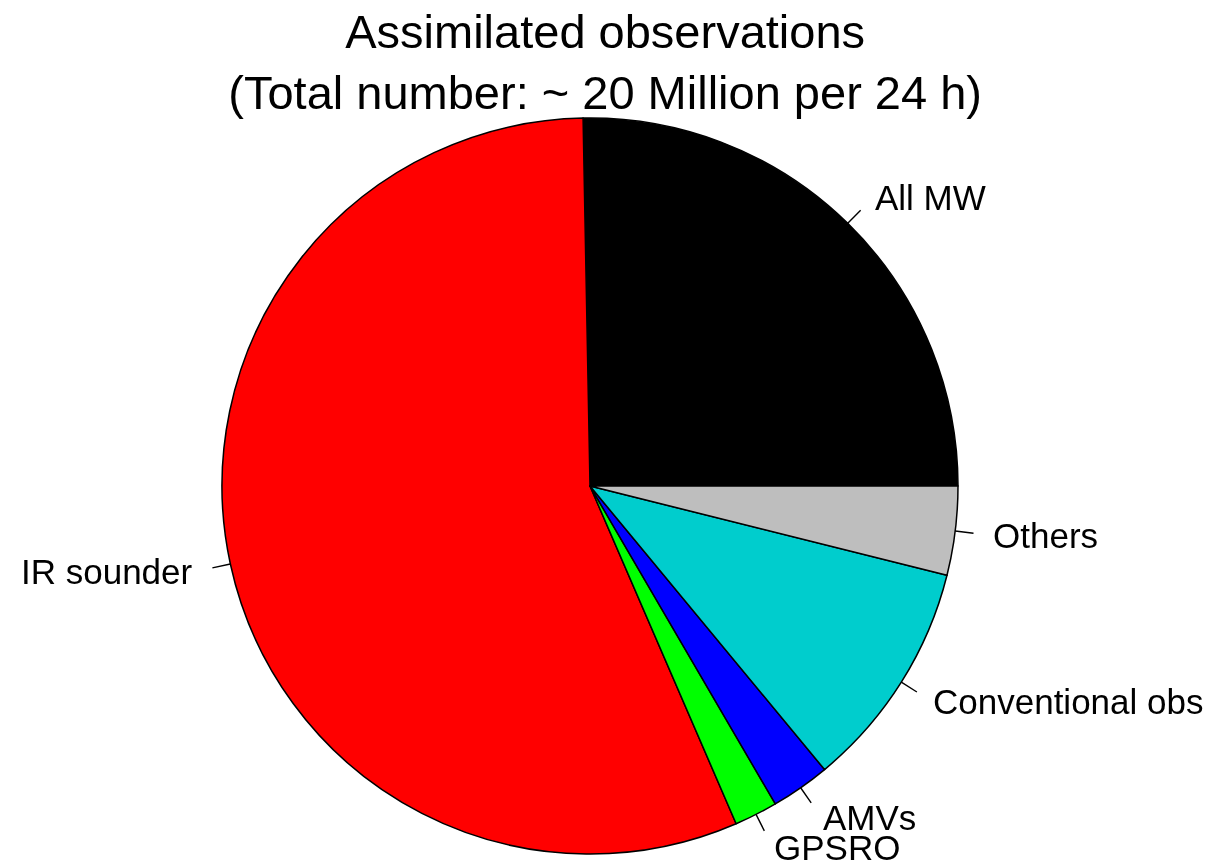 The image size is (1230, 860). Describe the element at coordinates (605, 93) in the screenshot. I see `chart-subtitle: (Total number: ~ 20 Million per 24 h)` at that location.